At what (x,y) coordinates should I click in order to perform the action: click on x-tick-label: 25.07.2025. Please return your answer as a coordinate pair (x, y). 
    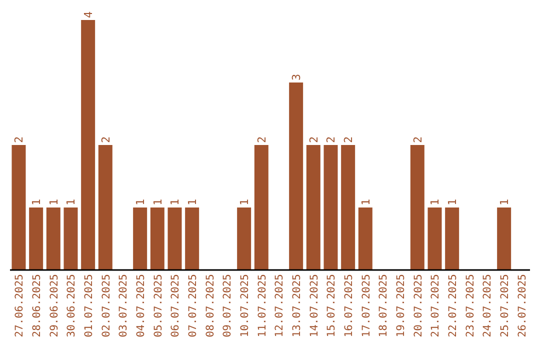
    Looking at the image, I should click on (505, 306).